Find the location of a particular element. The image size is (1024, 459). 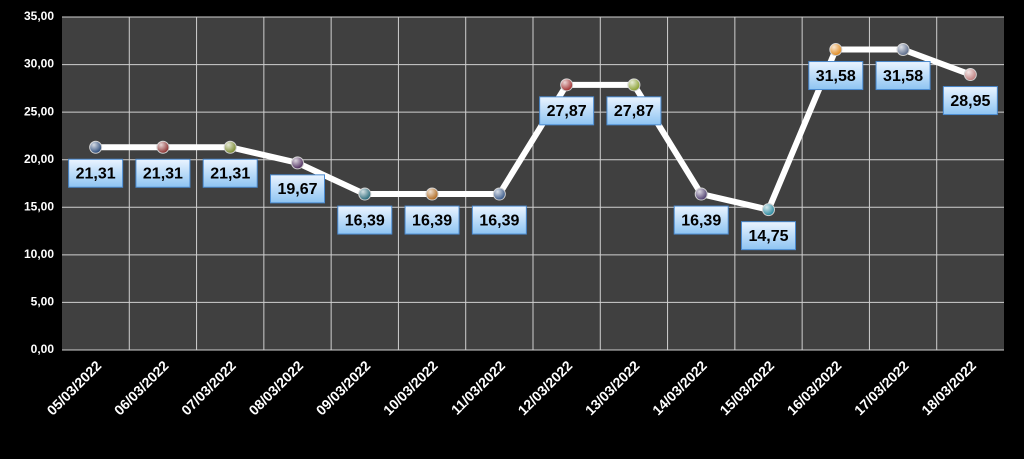

y-tick-label: 10,00 is located at coordinates (39, 254).